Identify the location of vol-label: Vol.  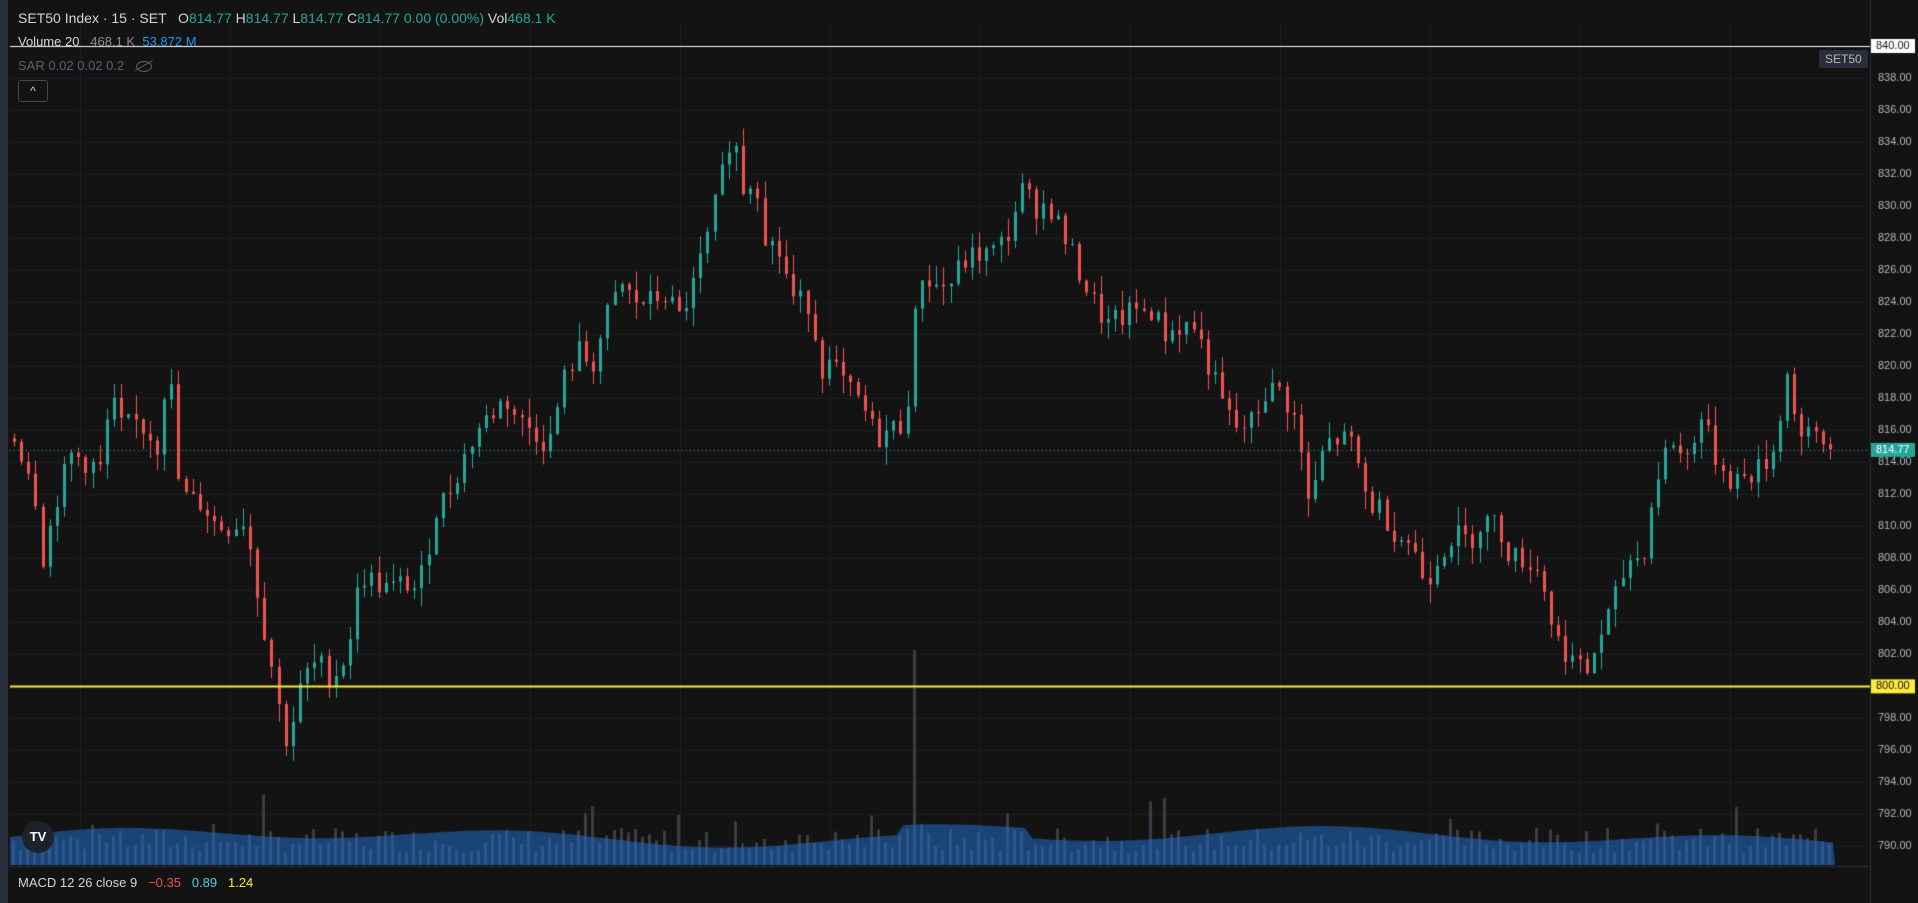
(497, 18).